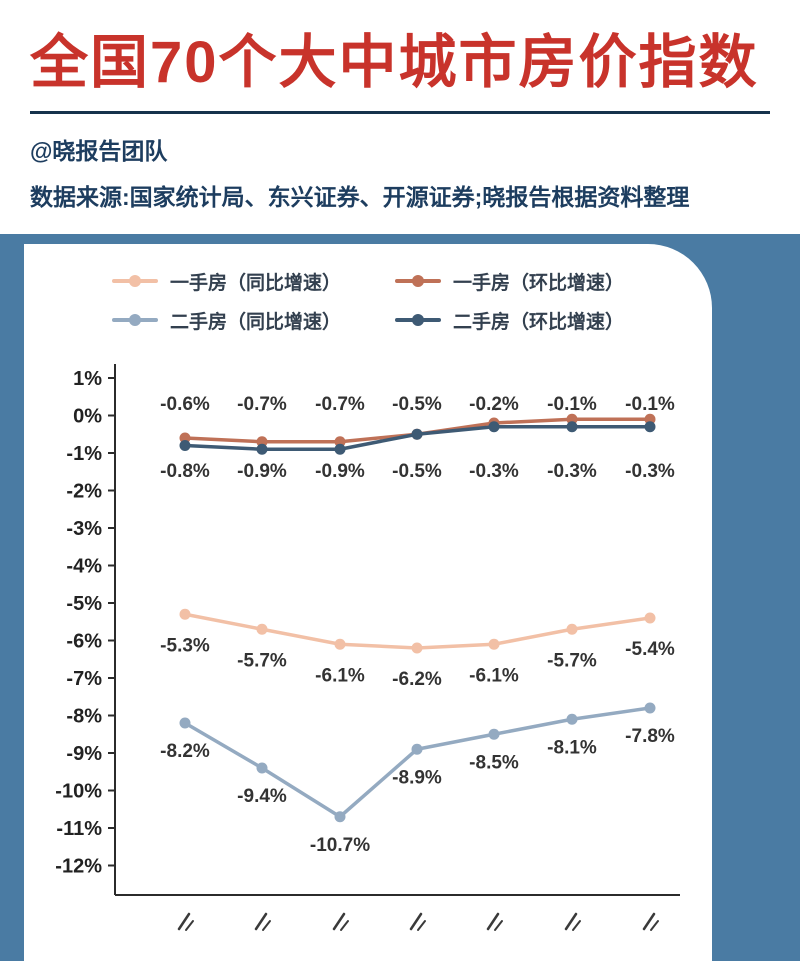 This screenshot has width=800, height=961. Describe the element at coordinates (650, 649) in the screenshot. I see `data-label-first_yoy: -5.4%` at that location.